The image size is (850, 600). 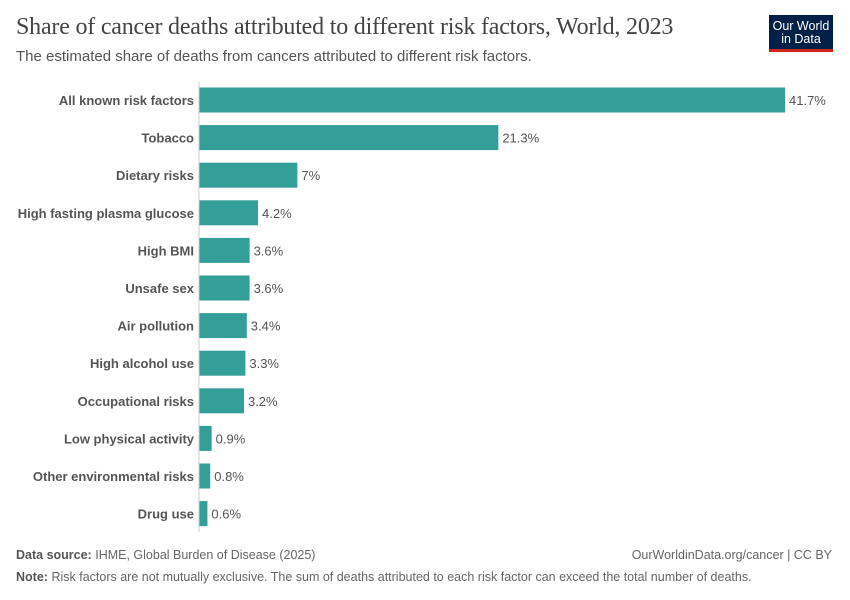 What do you see at coordinates (263, 401) in the screenshot?
I see `value-label: 3.2%` at bounding box center [263, 401].